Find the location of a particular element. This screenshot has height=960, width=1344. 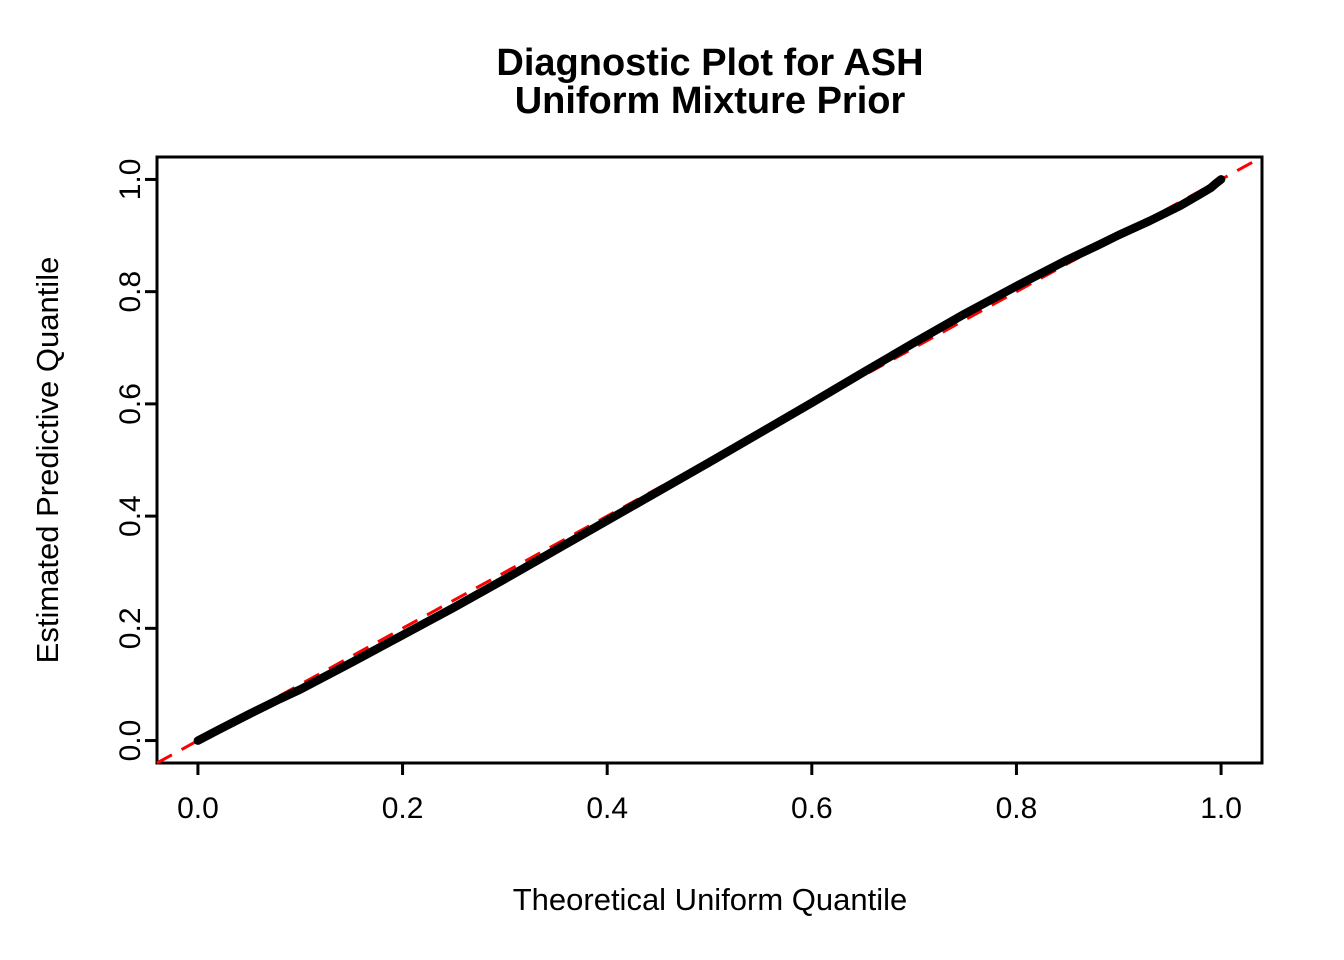

x-tick-label: 1.0 is located at coordinates (1221, 808).